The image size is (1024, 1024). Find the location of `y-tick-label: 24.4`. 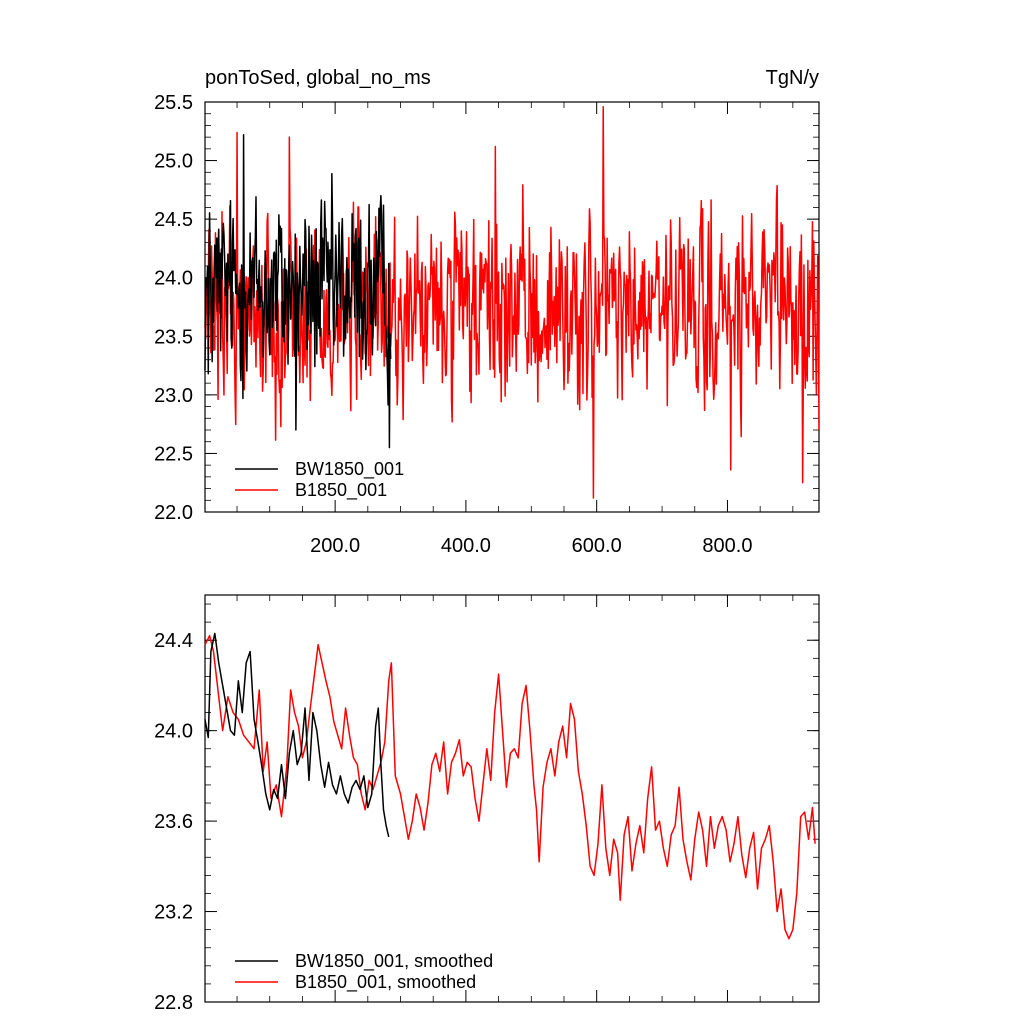

y-tick-label: 24.4 is located at coordinates (173, 641).